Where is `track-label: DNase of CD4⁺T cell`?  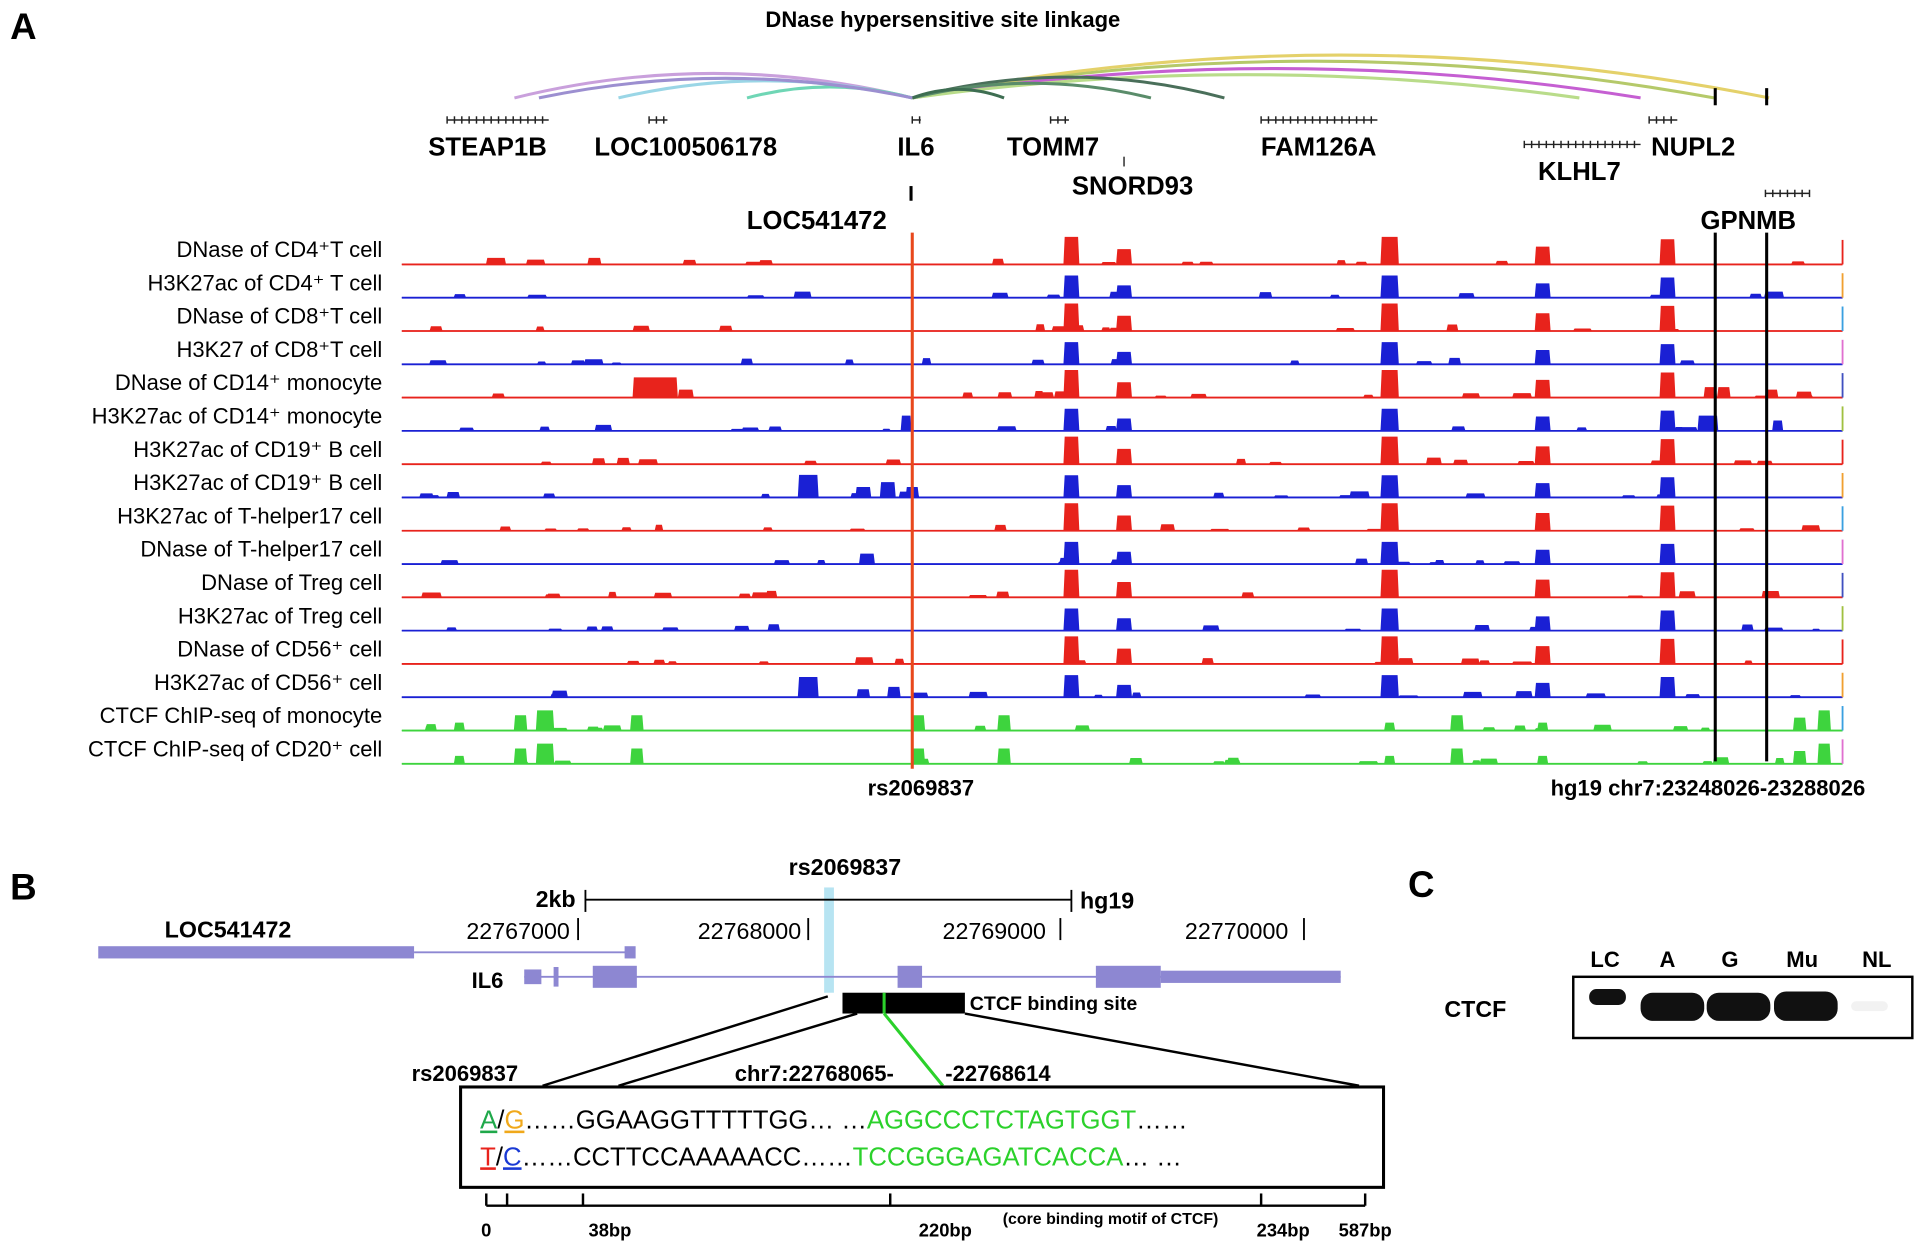 track-label: DNase of CD4⁺T cell is located at coordinates (279, 249).